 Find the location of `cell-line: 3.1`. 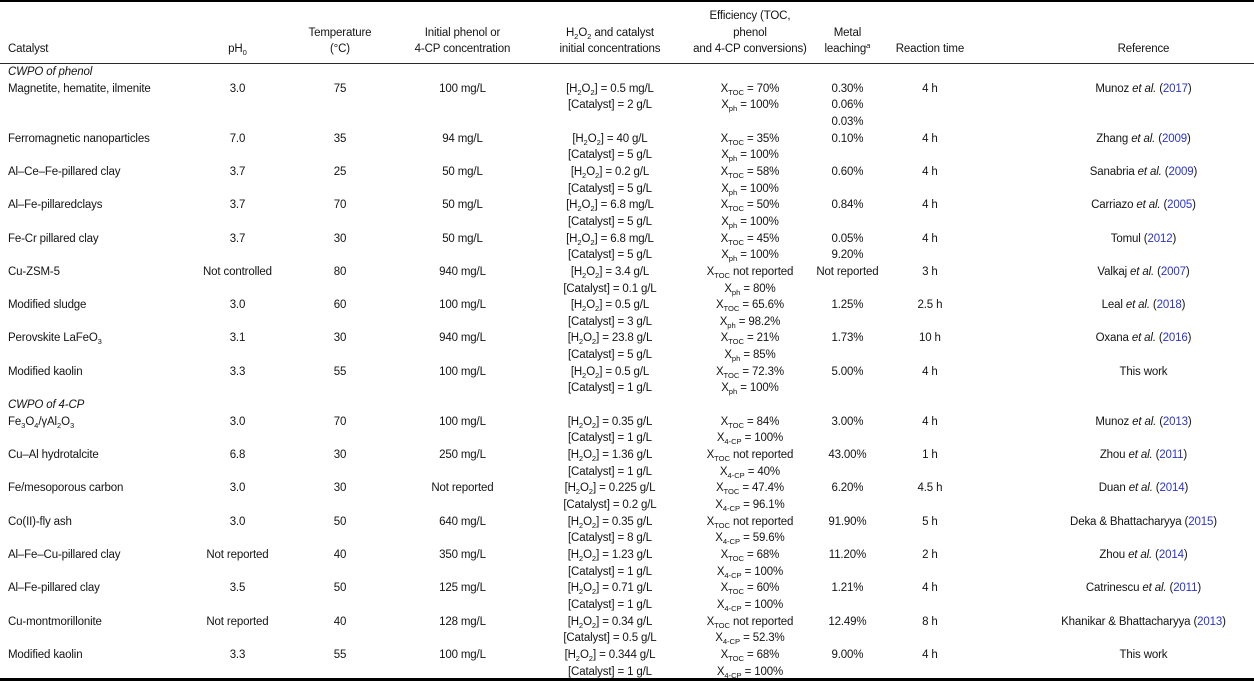

cell-line: 3.1 is located at coordinates (237, 338).